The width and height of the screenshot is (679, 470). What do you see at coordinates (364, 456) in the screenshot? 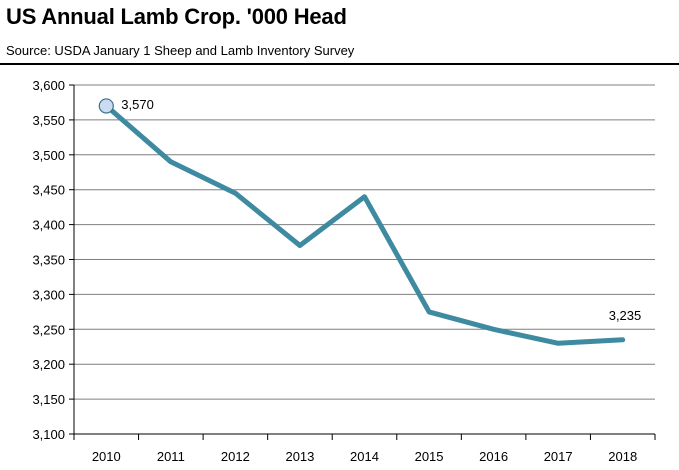
I see `x-tick-label: 2014` at bounding box center [364, 456].